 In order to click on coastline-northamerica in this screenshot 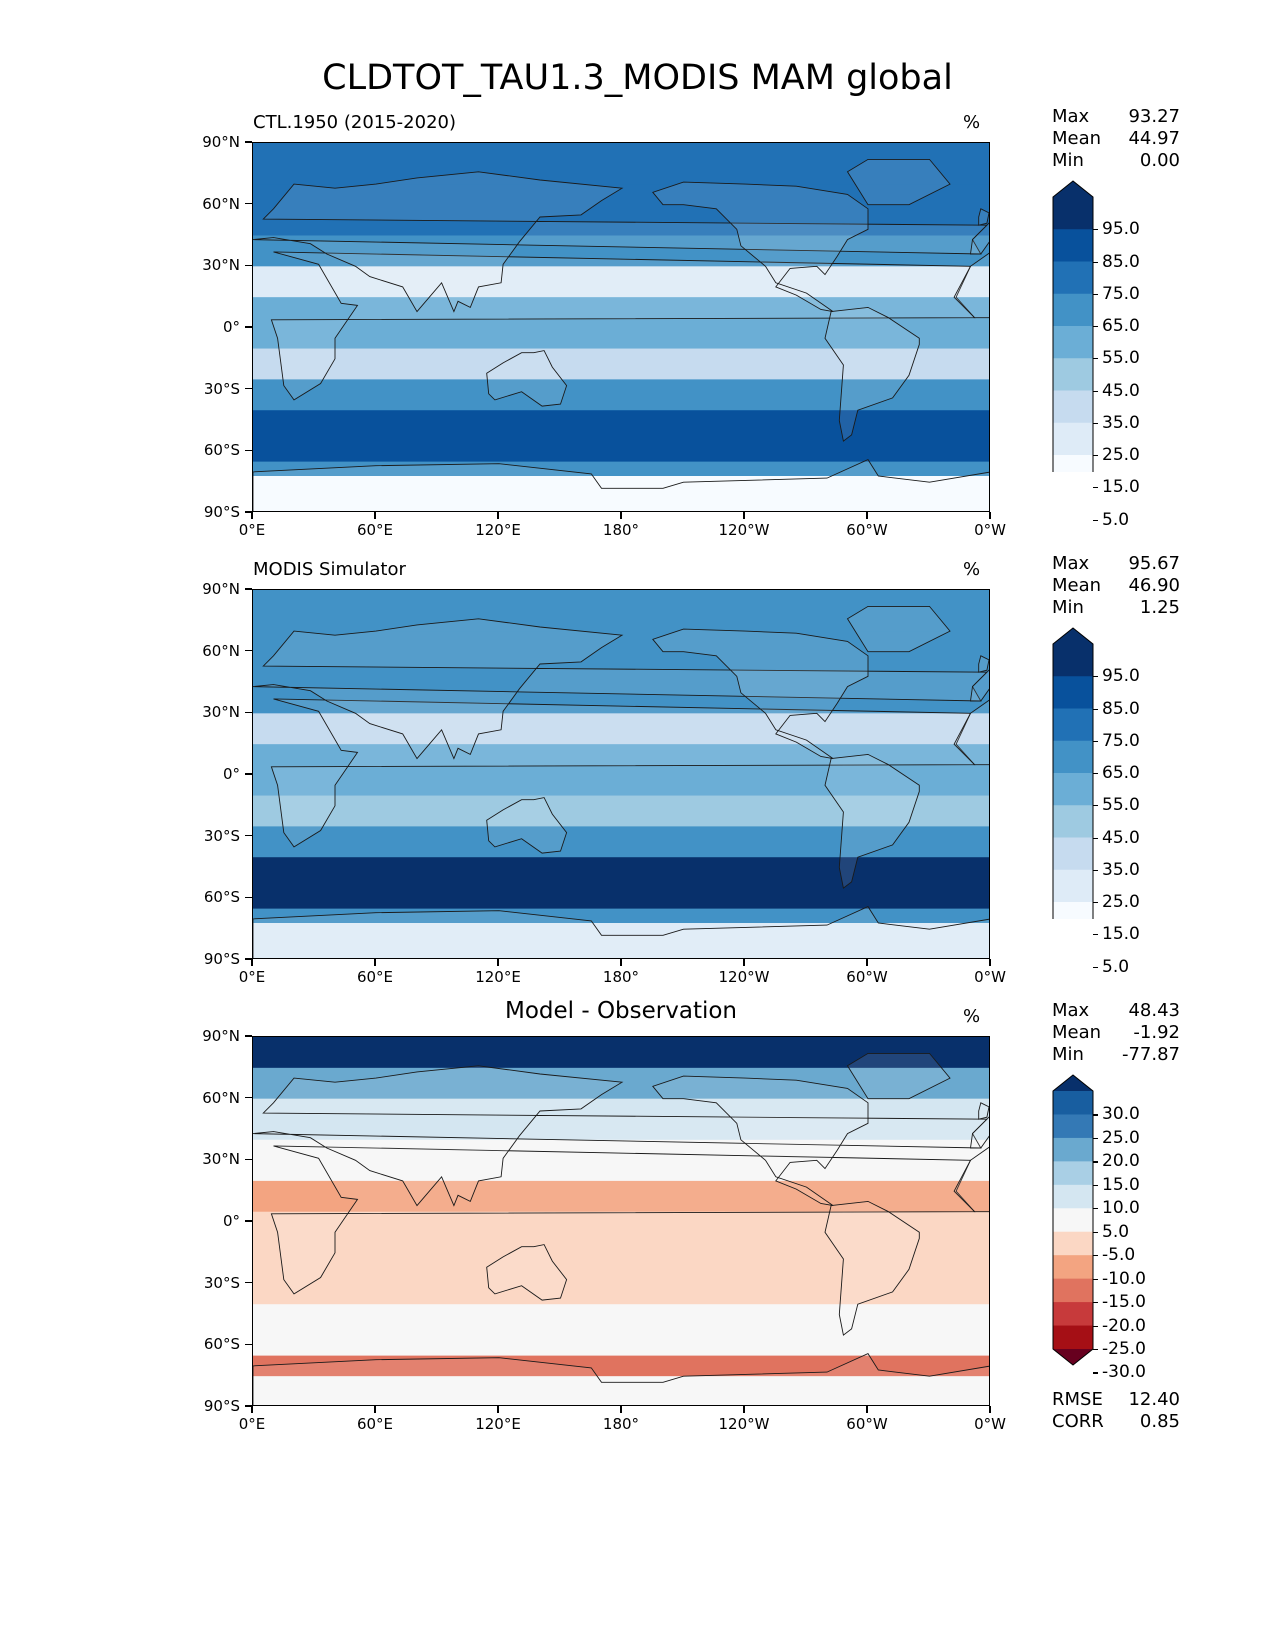, I will do `click(760, 247)`.